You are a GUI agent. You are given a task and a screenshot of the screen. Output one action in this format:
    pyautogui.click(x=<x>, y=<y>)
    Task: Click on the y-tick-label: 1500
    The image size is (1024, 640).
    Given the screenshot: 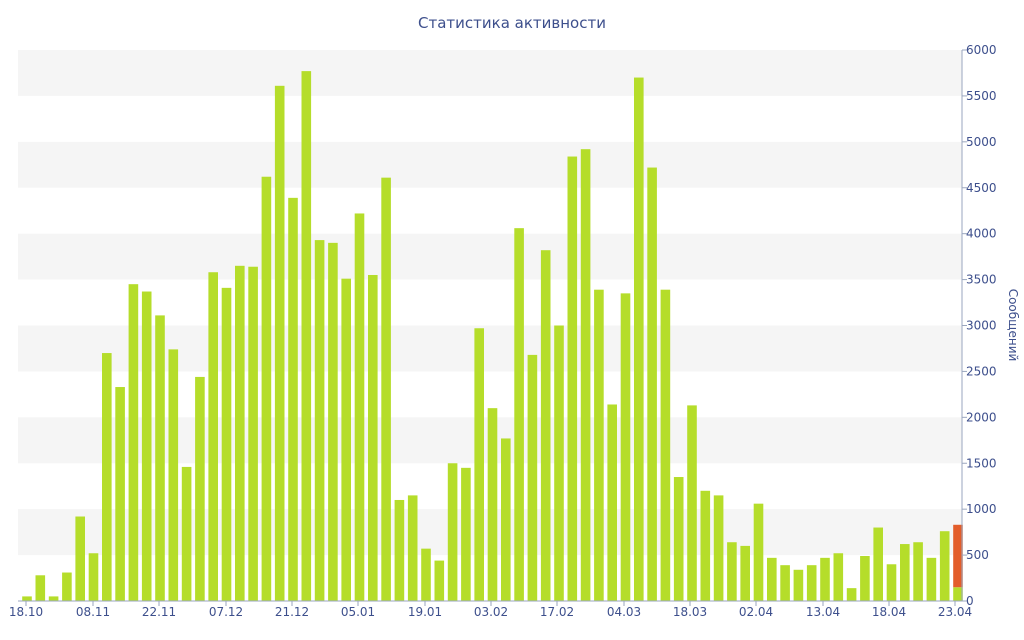 What is the action you would take?
    pyautogui.click(x=981, y=463)
    